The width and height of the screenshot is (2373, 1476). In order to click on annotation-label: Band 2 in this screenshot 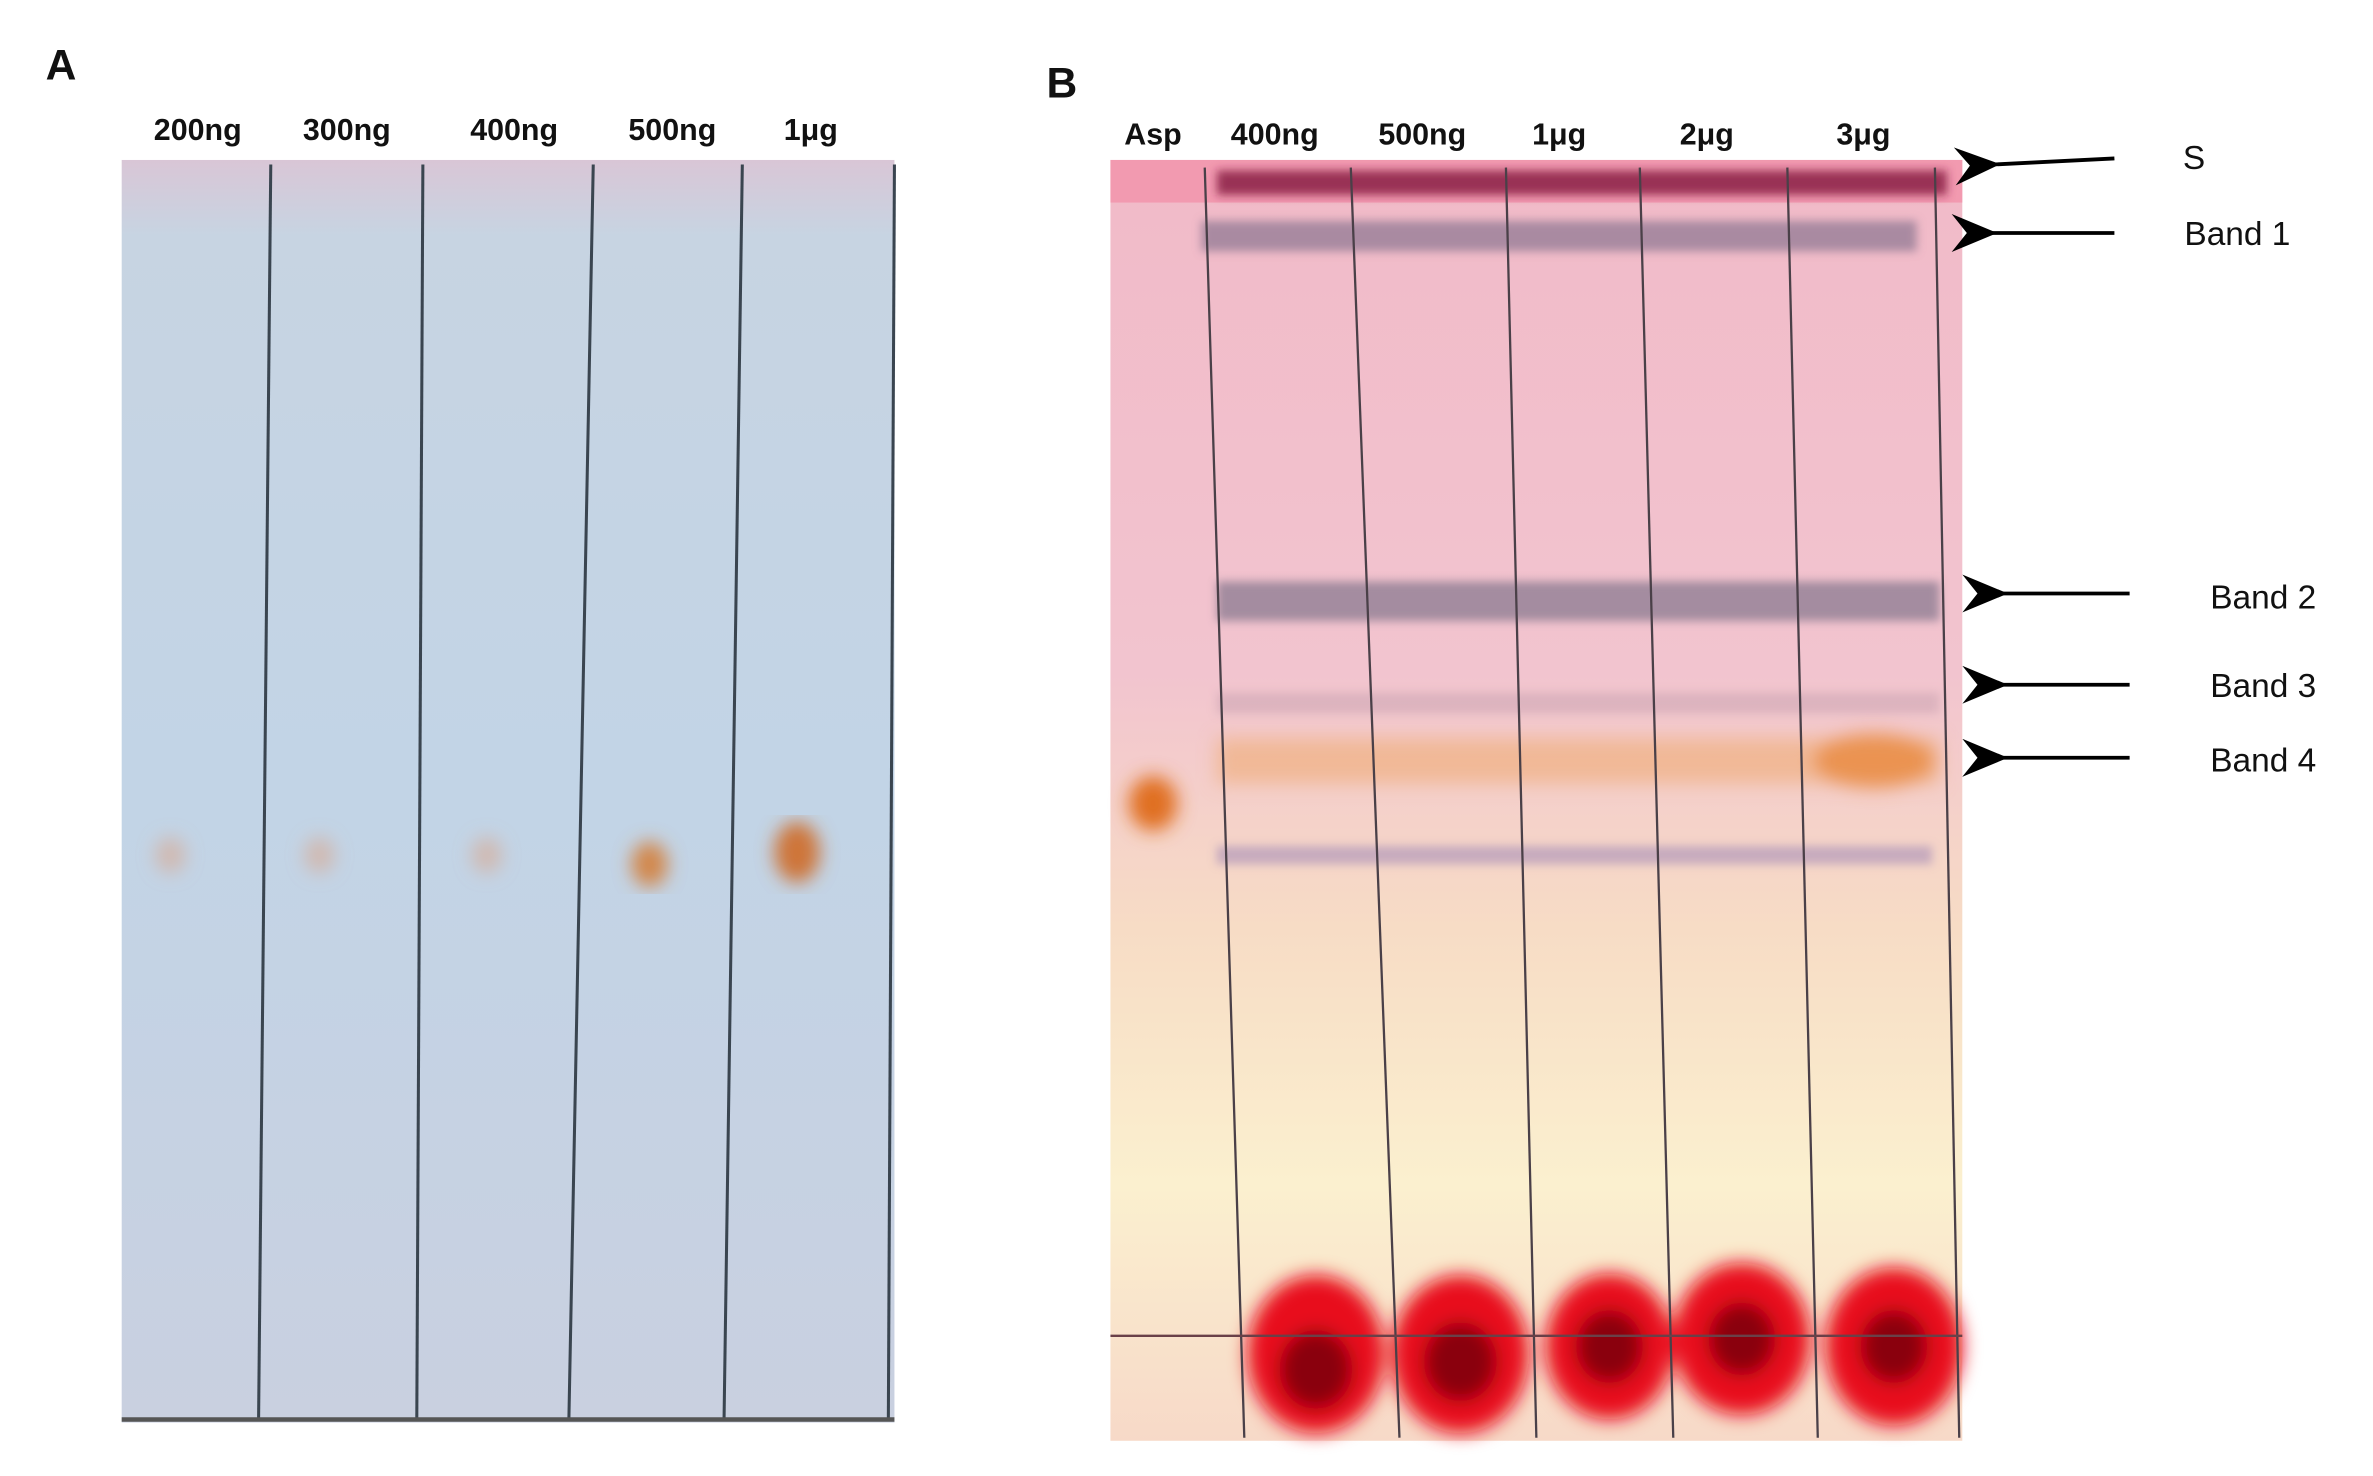, I will do `click(2263, 598)`.